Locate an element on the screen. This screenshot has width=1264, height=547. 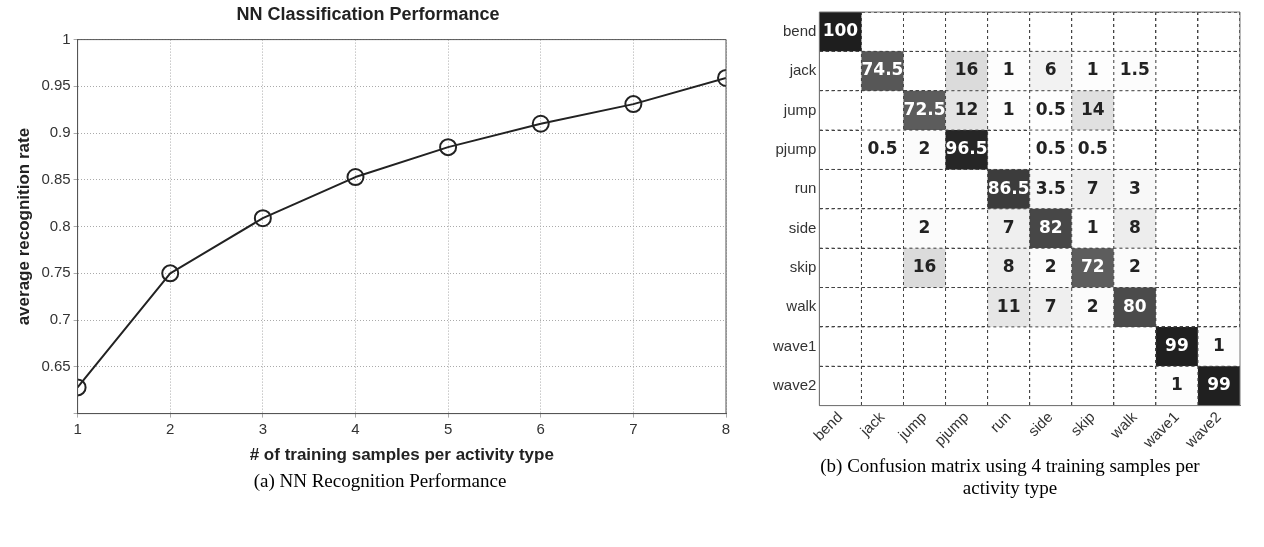
x-tick-label: 6 is located at coordinates (540, 428).